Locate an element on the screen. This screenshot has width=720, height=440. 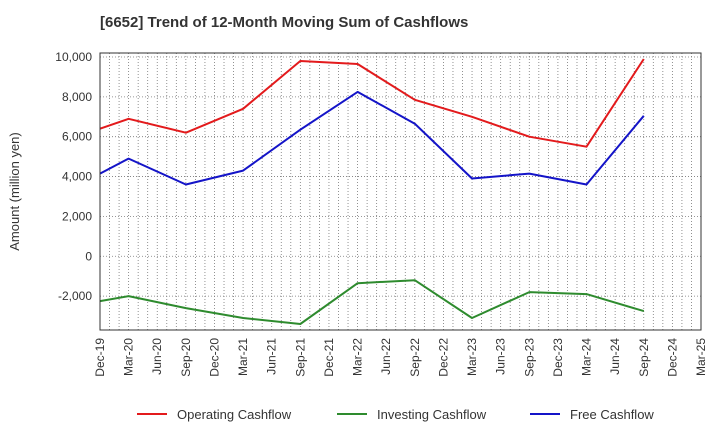
y-tick-label: 4,000 is located at coordinates (77, 177).